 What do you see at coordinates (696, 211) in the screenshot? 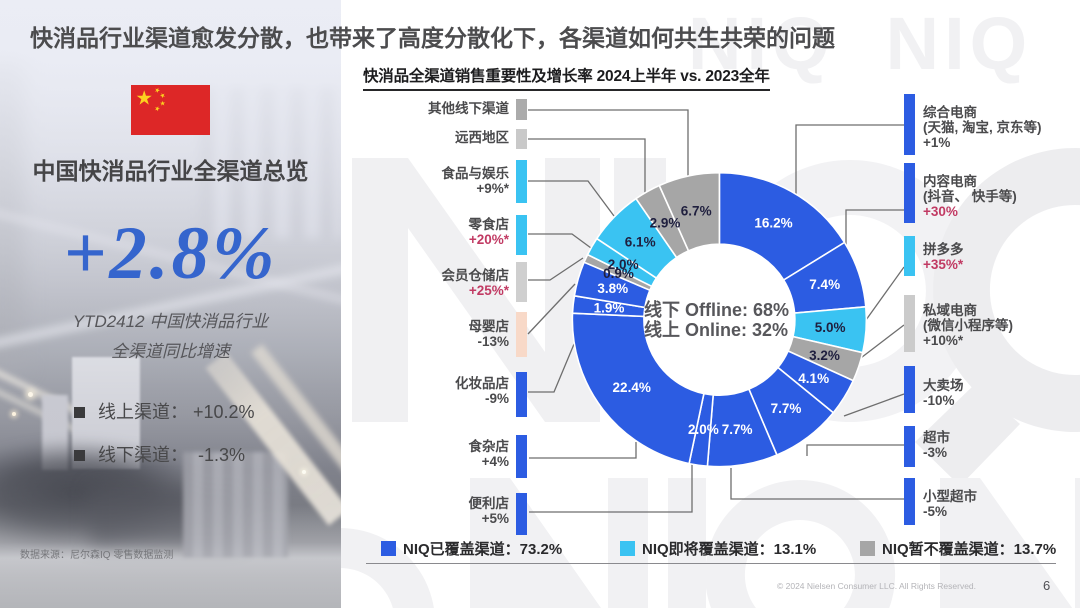
I see `svg-text: 6.7%` at bounding box center [696, 211].